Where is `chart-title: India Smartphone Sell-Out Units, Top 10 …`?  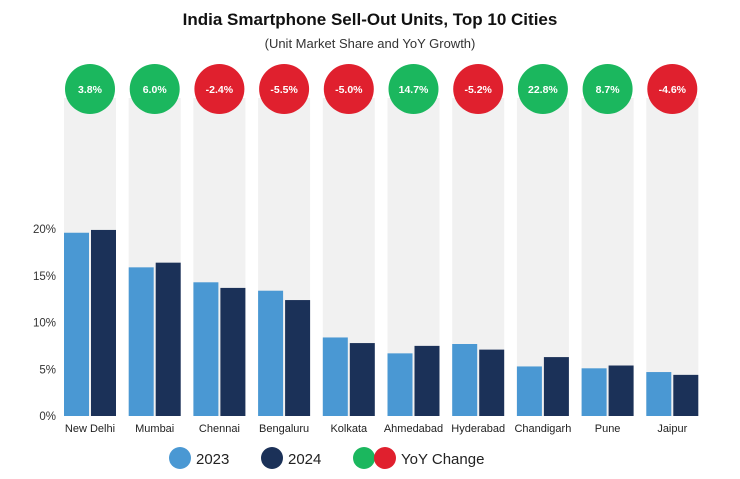
chart-title: India Smartphone Sell-Out Units, Top 10 … is located at coordinates (370, 19).